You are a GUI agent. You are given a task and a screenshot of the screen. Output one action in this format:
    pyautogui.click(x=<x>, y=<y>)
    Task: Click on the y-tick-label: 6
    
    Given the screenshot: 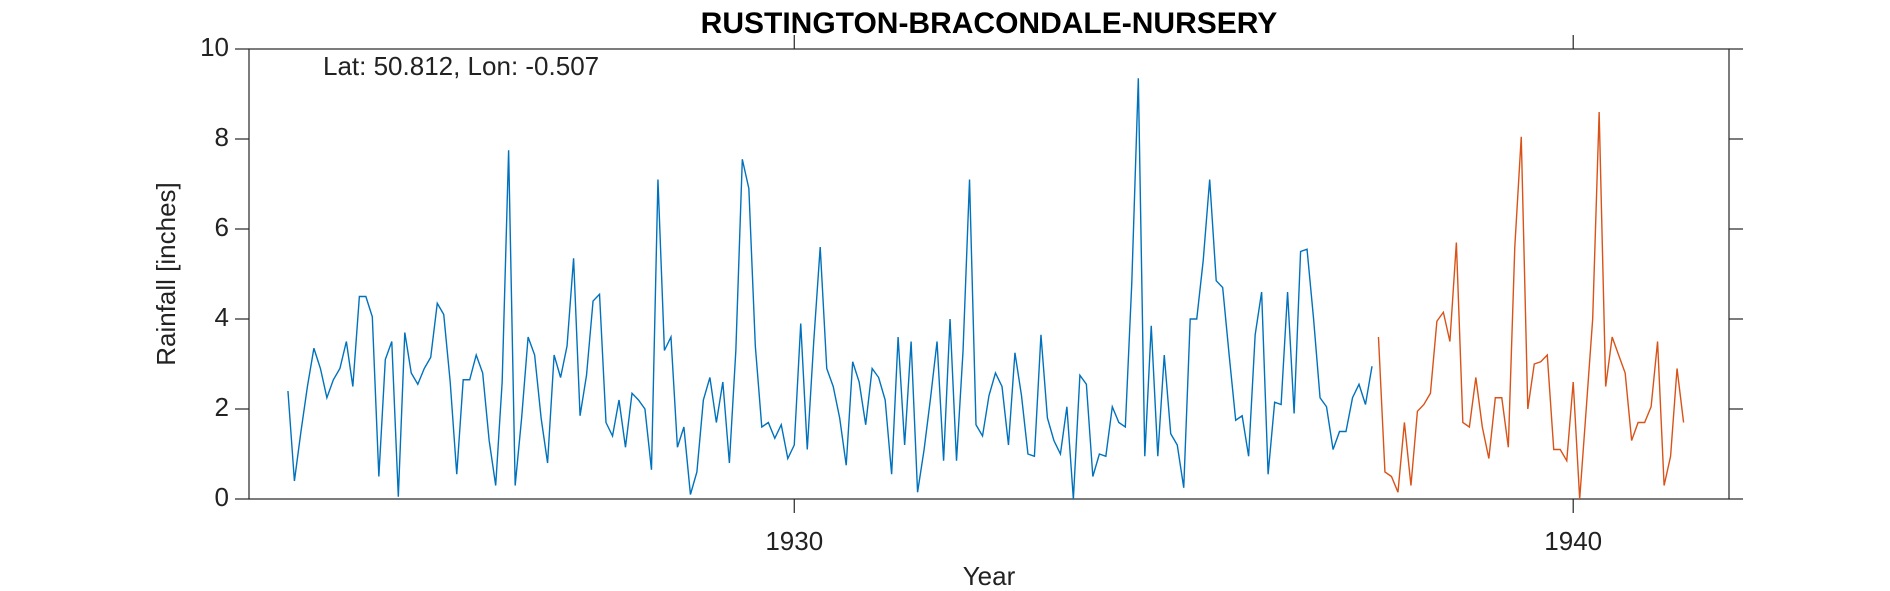 What is the action you would take?
    pyautogui.click(x=222, y=227)
    